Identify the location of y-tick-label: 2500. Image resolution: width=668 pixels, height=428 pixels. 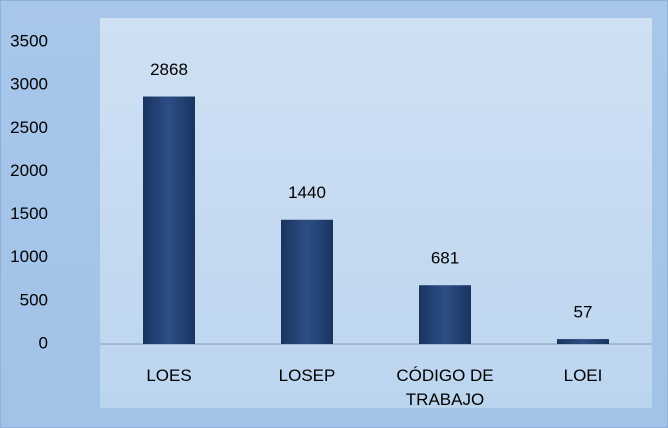
(29, 127).